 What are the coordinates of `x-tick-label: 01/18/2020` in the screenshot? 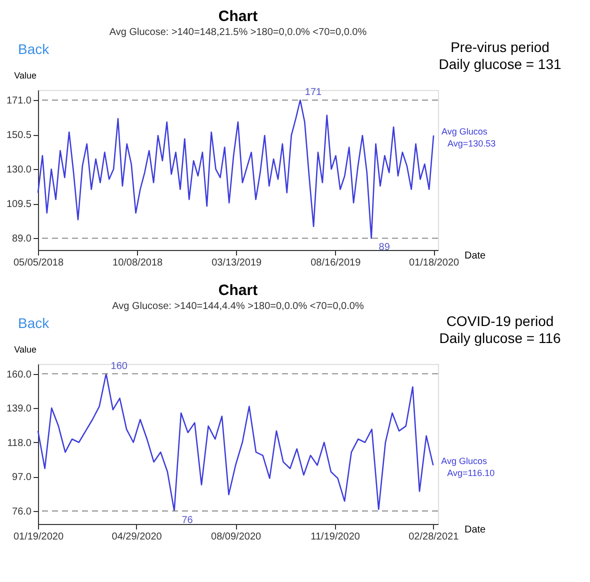 It's located at (434, 263).